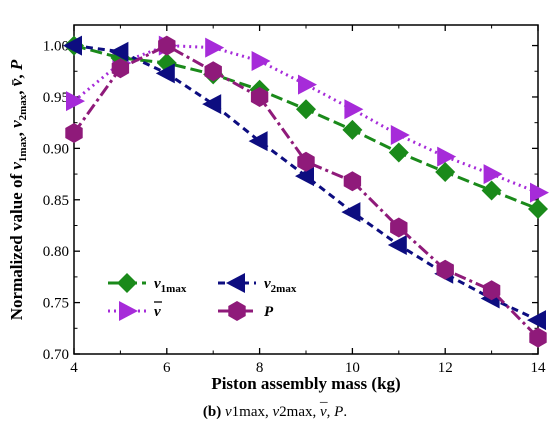 The width and height of the screenshot is (550, 433). Describe the element at coordinates (56, 252) in the screenshot. I see `y-tick-label: 0.80` at that location.